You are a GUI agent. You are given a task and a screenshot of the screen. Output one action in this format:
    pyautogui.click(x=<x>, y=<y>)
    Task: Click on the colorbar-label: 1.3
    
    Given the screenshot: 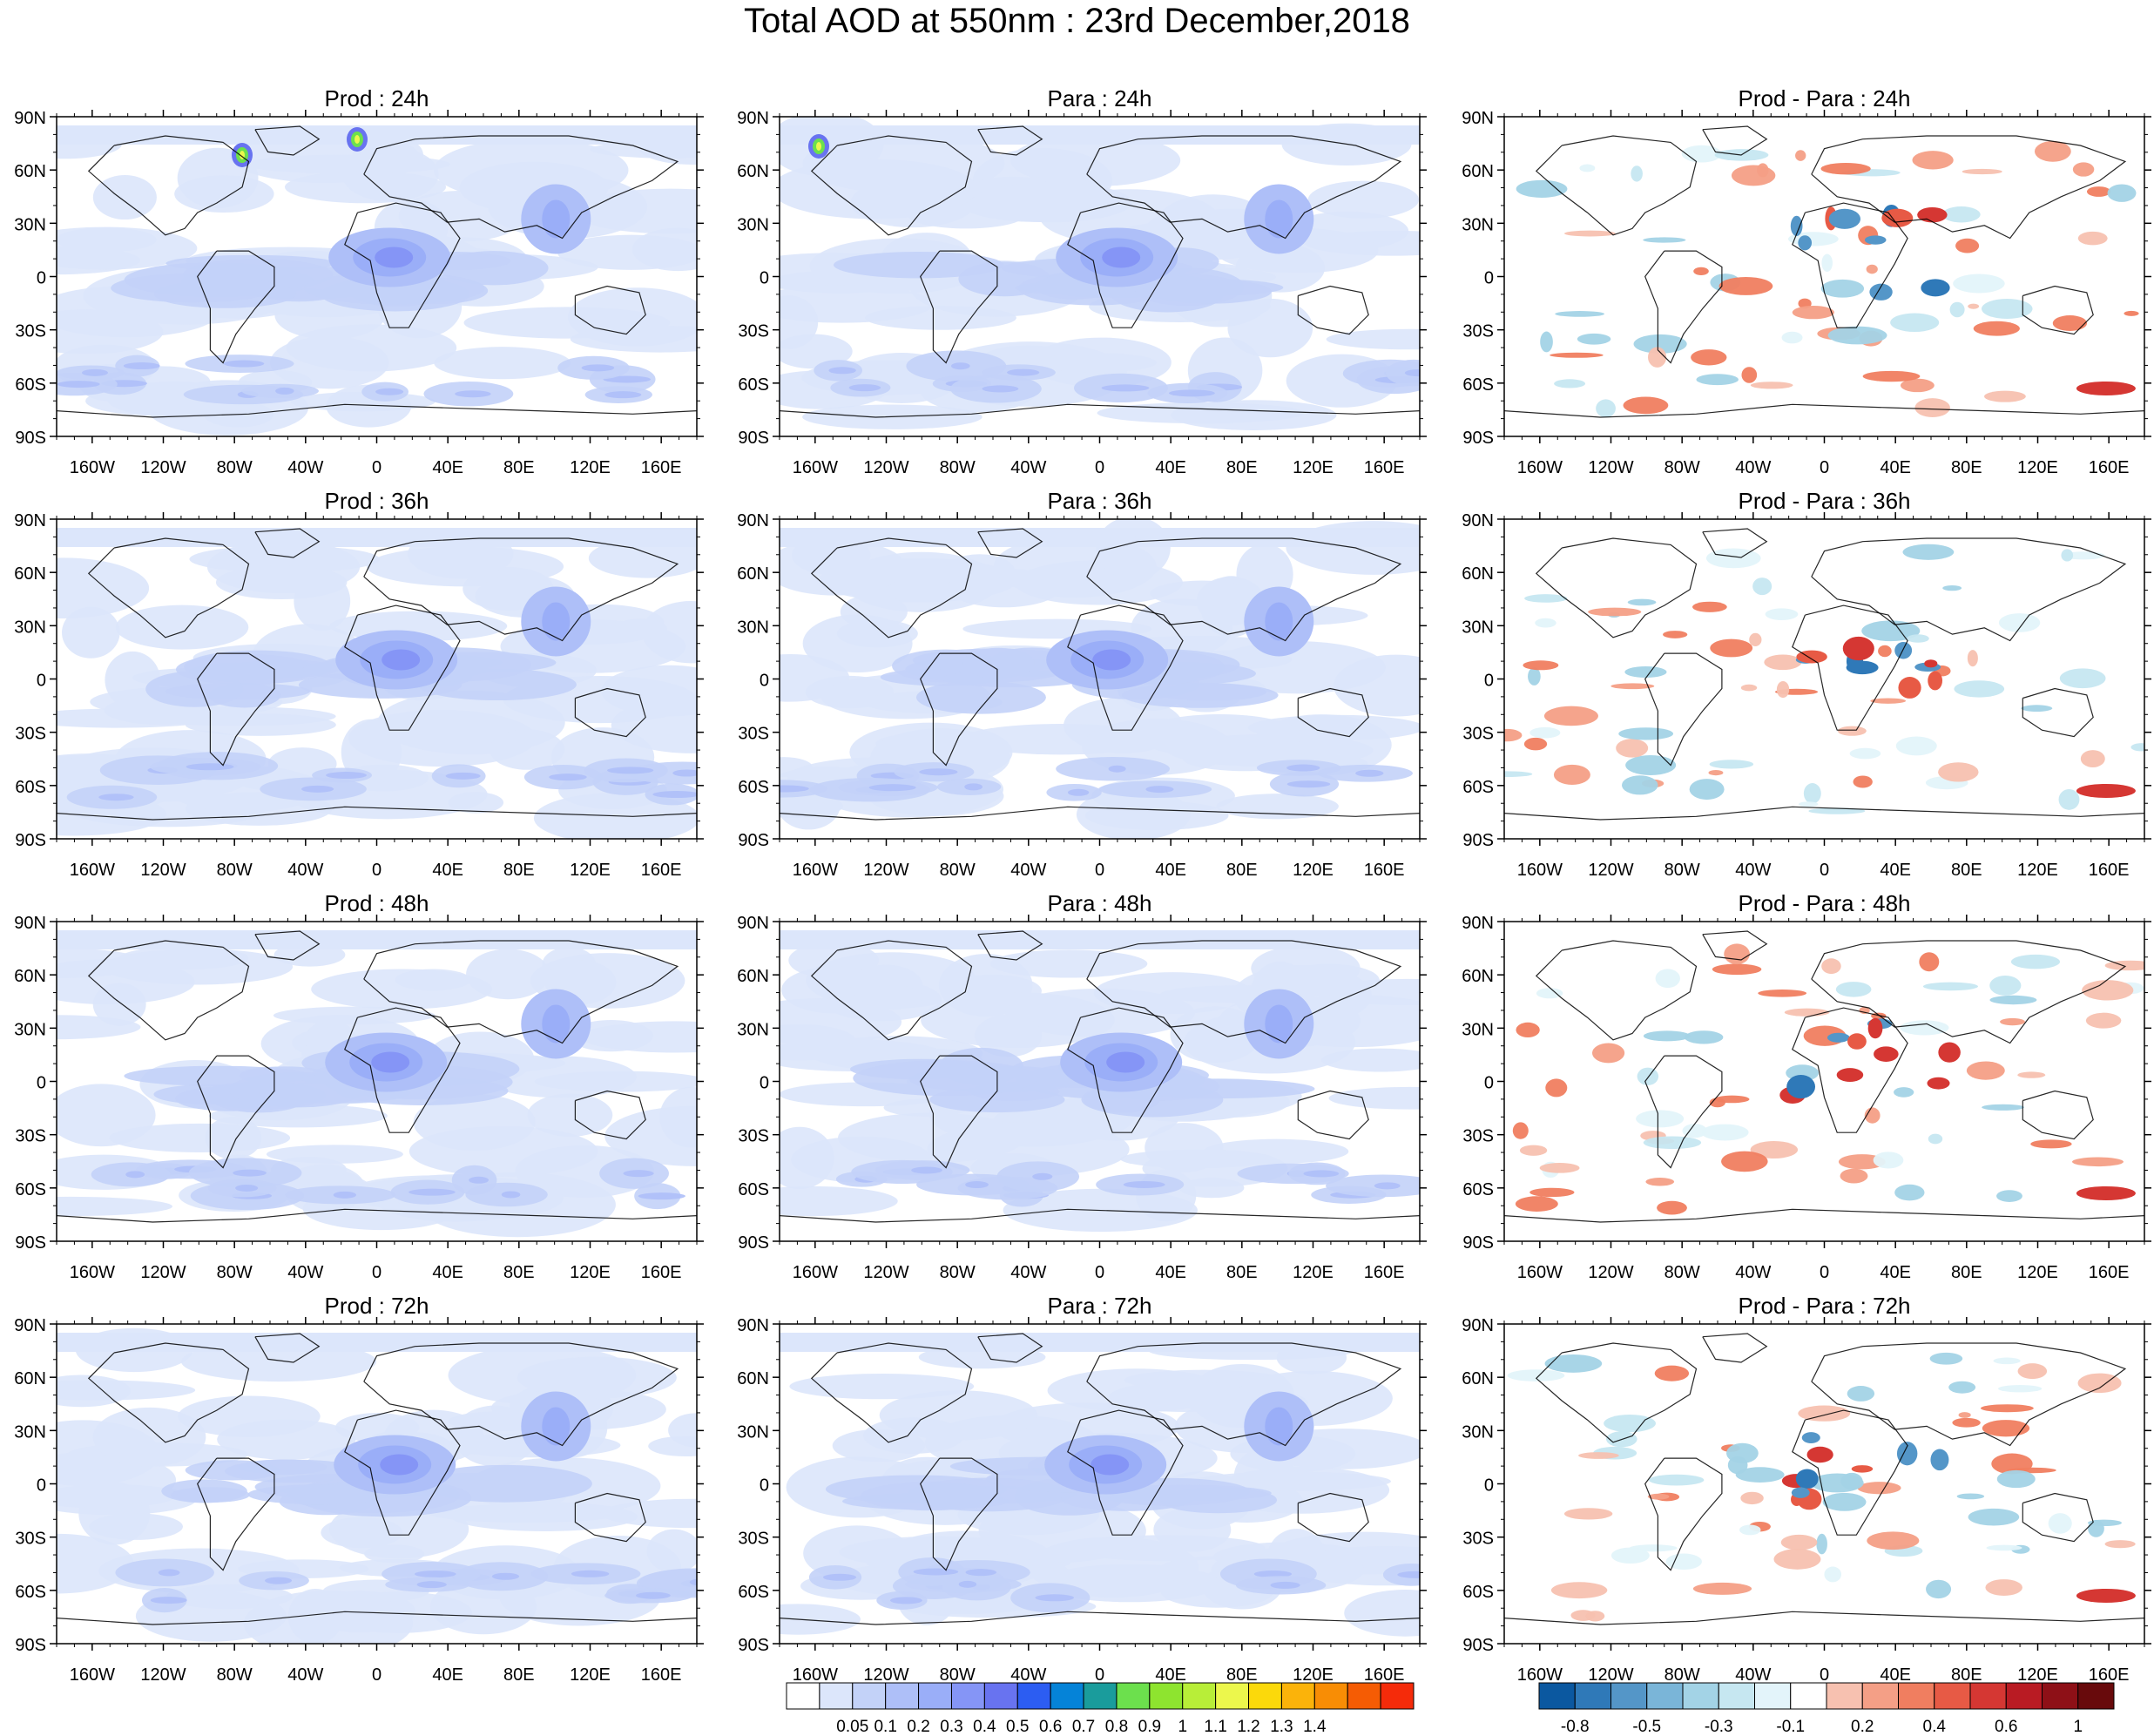 What is the action you would take?
    pyautogui.click(x=1282, y=1727)
    